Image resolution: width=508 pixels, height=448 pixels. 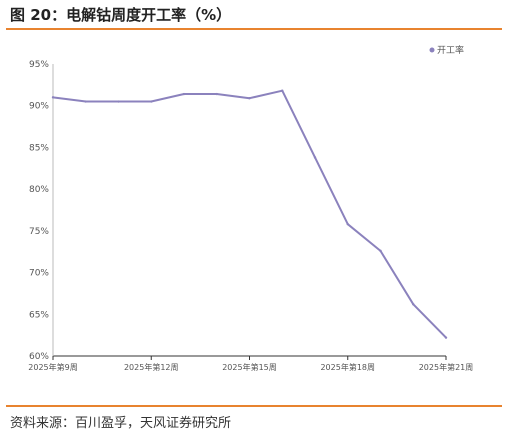 What do you see at coordinates (121, 15) in the screenshot?
I see `chart-title: 图 20：电解钴周度开工率（%）` at bounding box center [121, 15].